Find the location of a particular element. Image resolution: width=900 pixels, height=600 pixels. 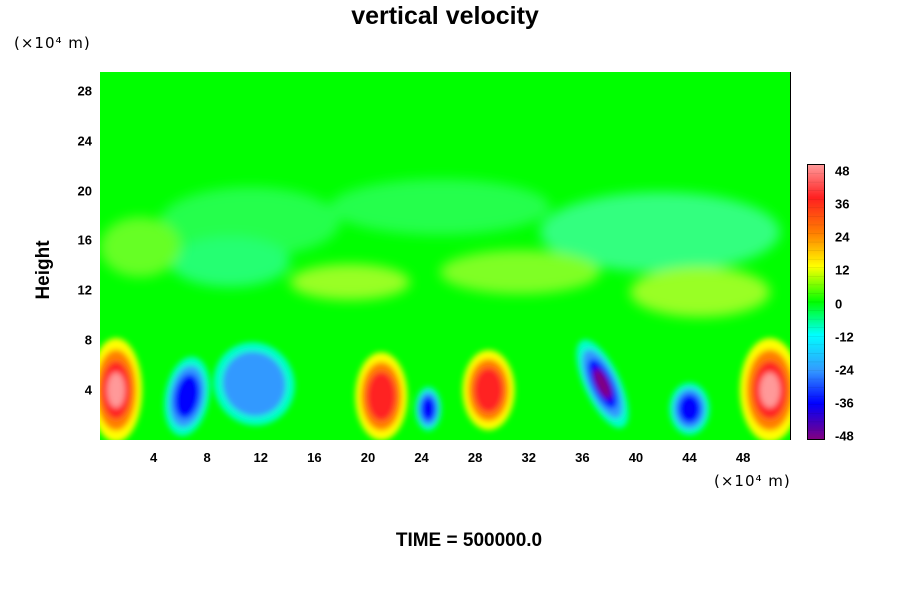

x-tick-label: 40 is located at coordinates (636, 457).